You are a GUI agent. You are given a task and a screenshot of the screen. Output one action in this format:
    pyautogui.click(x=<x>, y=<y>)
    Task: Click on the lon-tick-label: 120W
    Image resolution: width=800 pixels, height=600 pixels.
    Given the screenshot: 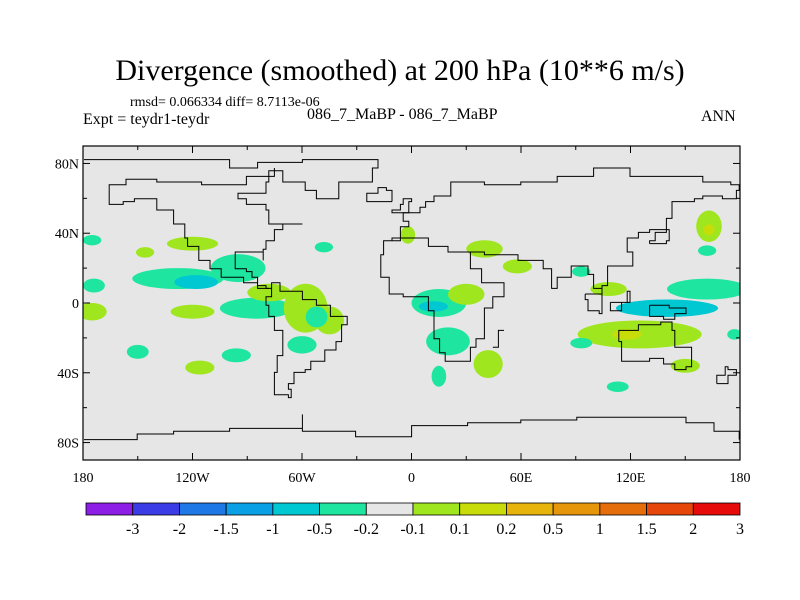 What is the action you would take?
    pyautogui.click(x=192, y=478)
    